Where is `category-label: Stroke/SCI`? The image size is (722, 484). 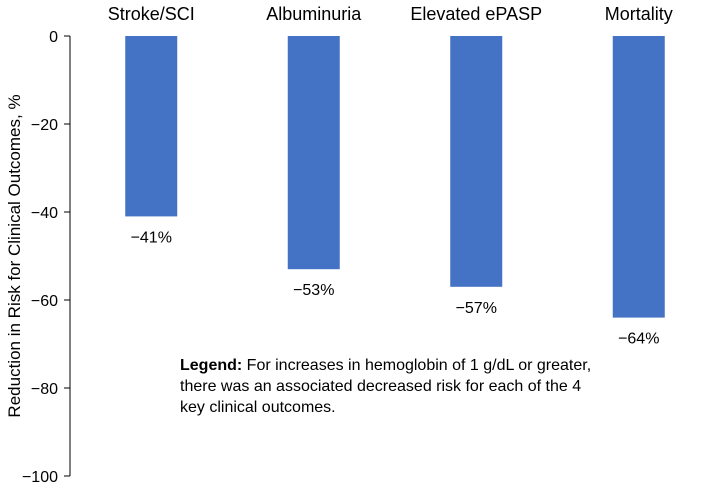 category-label: Stroke/SCI is located at coordinates (151, 14).